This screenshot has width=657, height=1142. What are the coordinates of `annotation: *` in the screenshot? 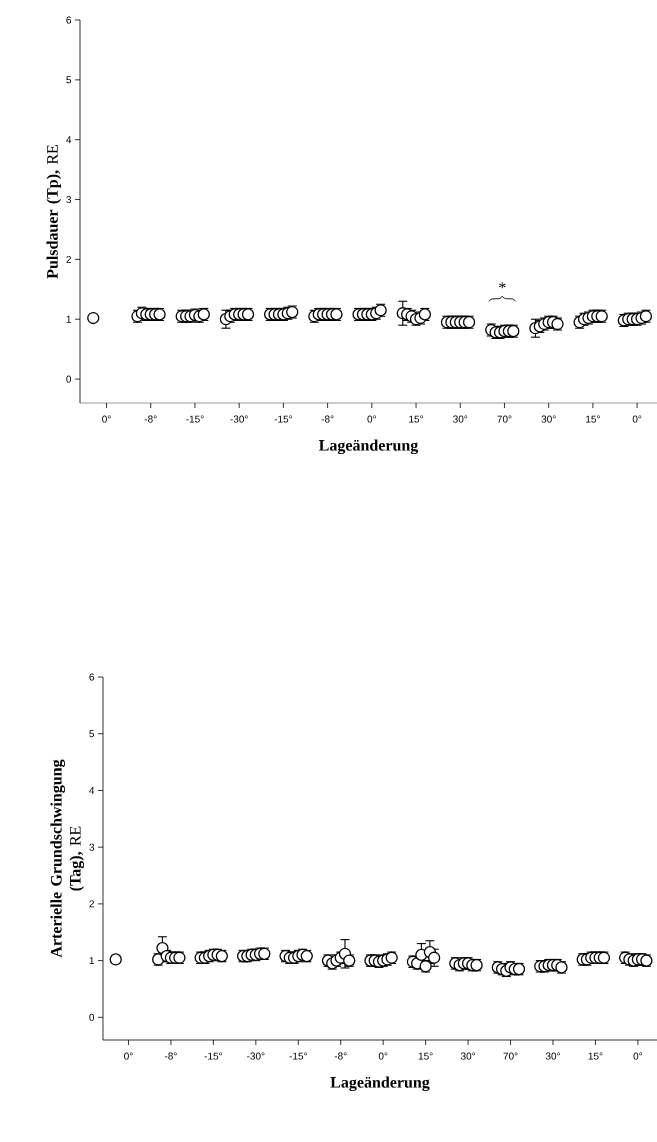 It's located at (502, 285).